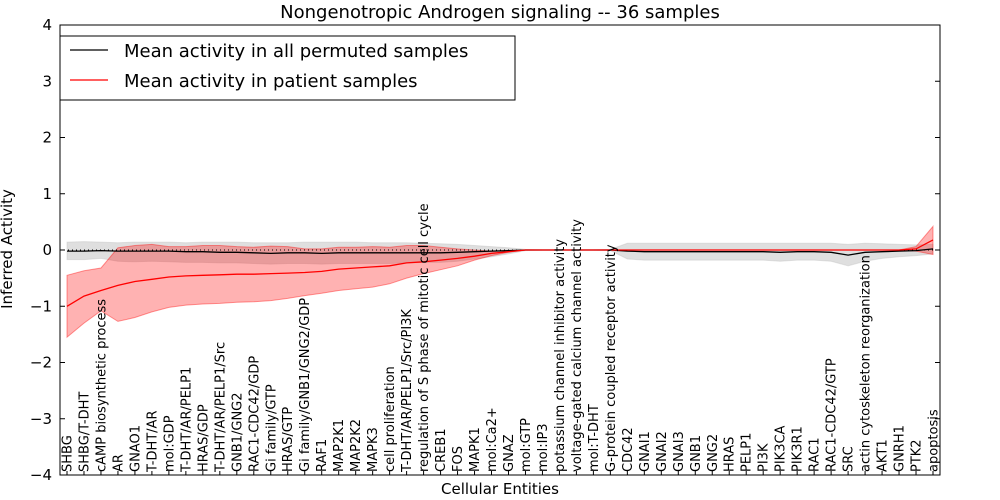 This screenshot has height=500, width=1000. Describe the element at coordinates (526, 445) in the screenshot. I see `x-tick-label: mol:GTP` at that location.